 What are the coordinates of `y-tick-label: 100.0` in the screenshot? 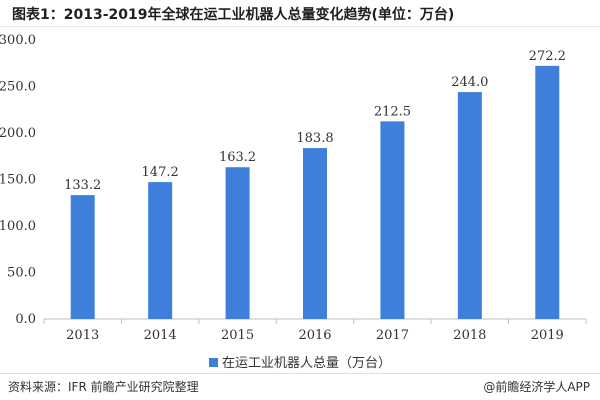 It's located at (18, 226).